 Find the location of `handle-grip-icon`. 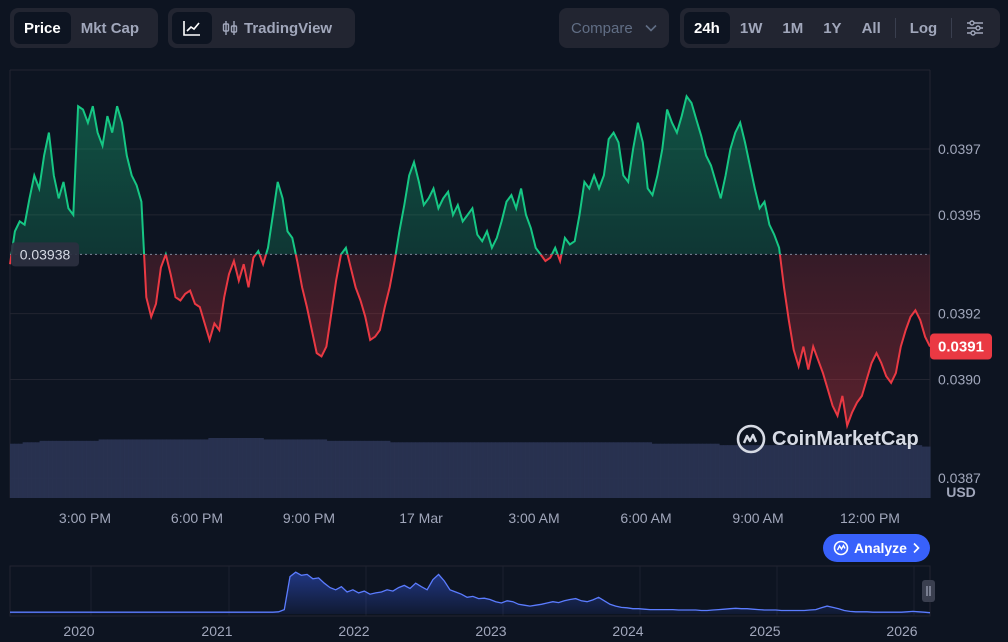

handle-grip-icon is located at coordinates (928, 591).